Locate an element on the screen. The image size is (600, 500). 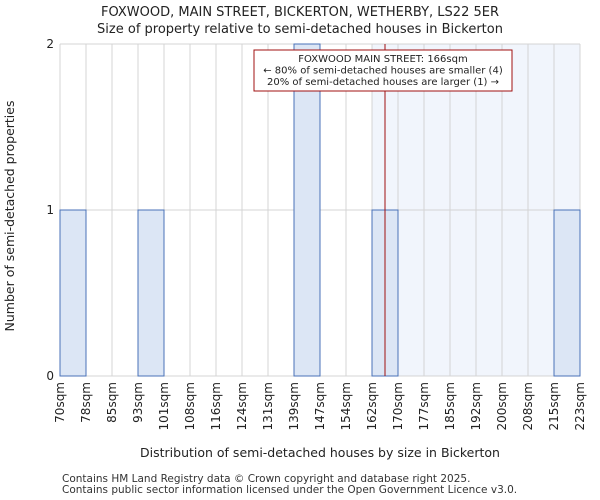
x-tick-label: 147sqm is located at coordinates (320, 406).